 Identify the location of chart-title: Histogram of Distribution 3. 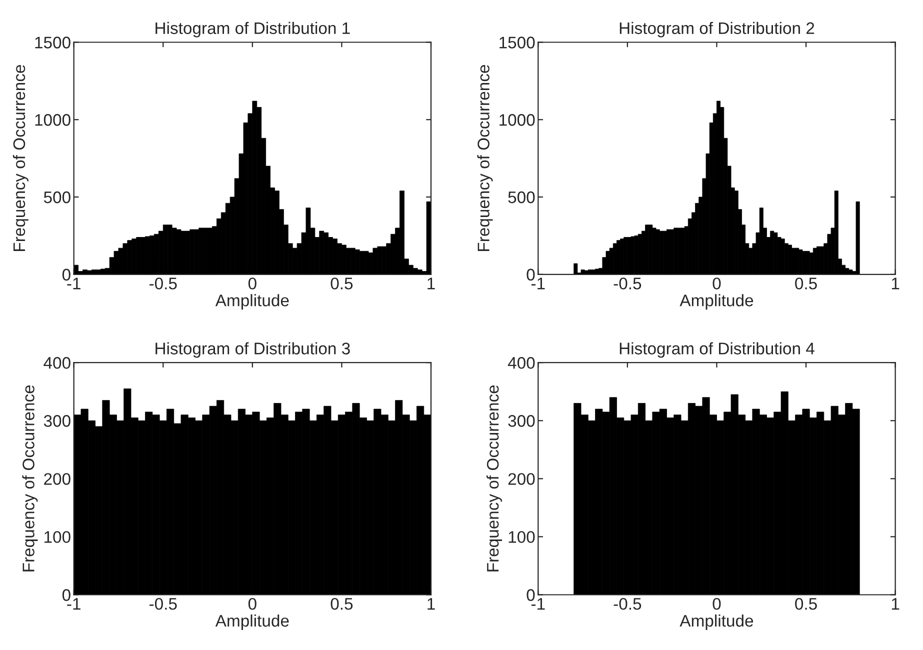
(253, 350).